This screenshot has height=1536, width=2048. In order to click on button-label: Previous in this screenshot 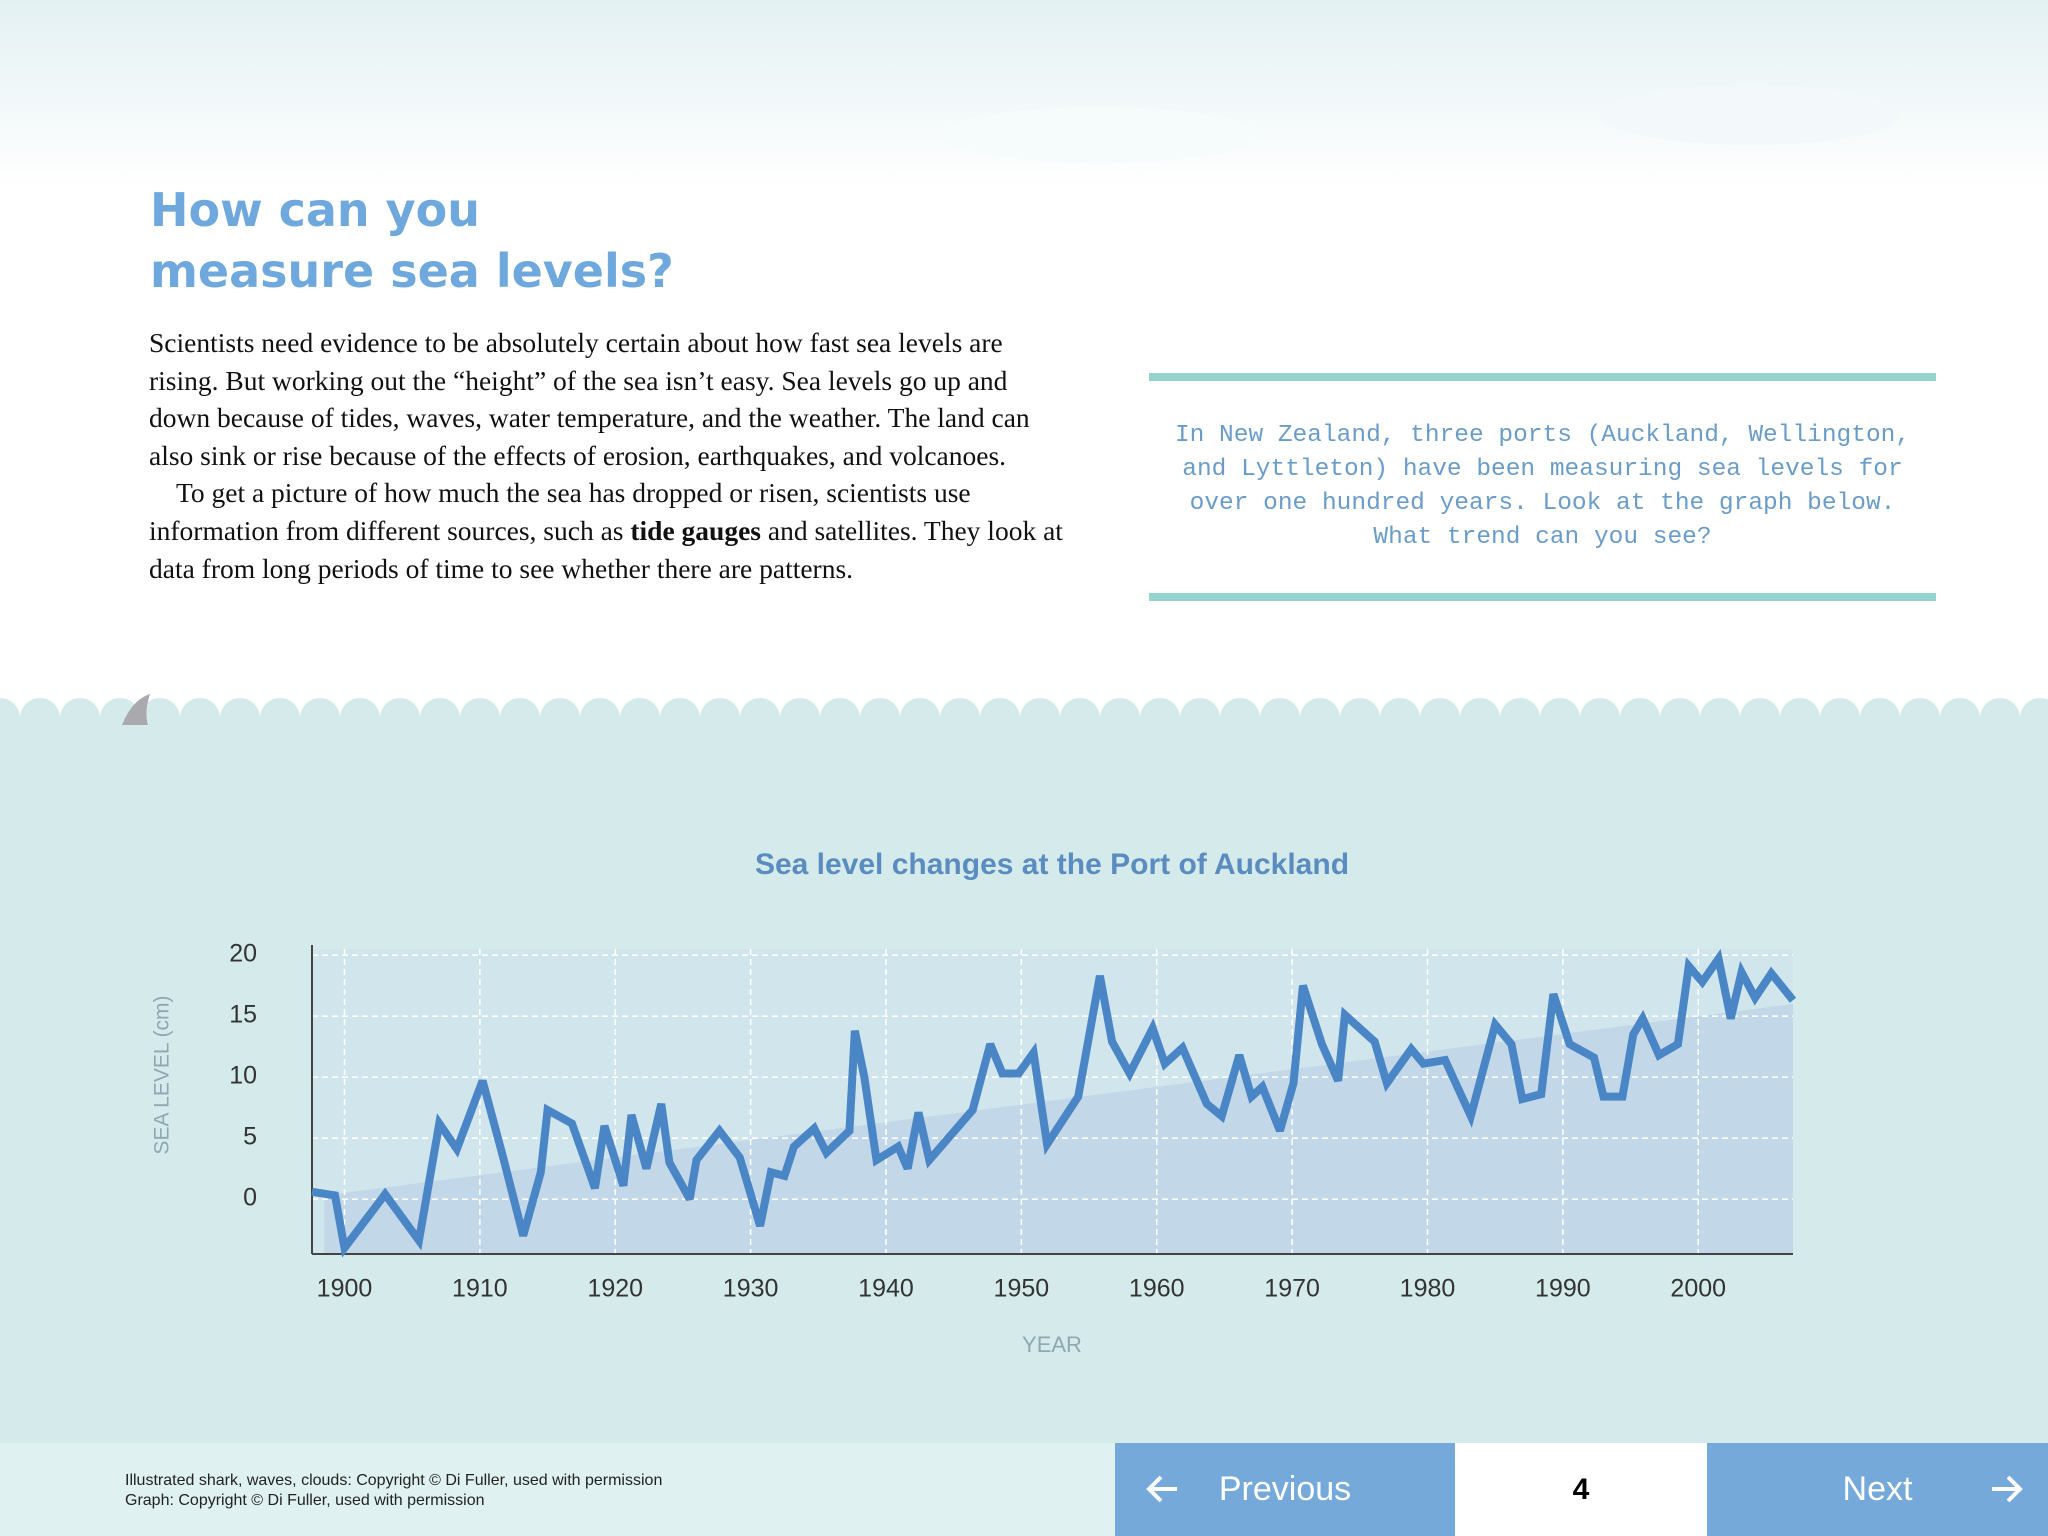, I will do `click(1285, 1489)`.